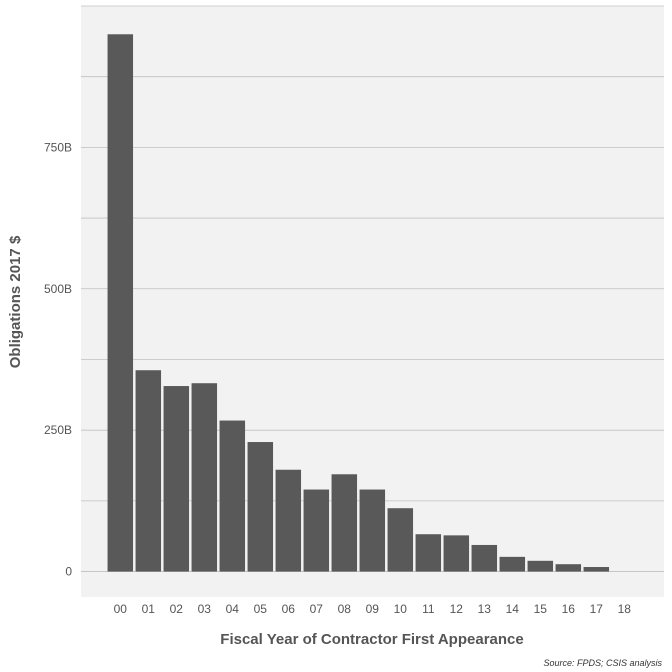  Describe the element at coordinates (401, 609) in the screenshot. I see `x-tick-label: 10` at that location.